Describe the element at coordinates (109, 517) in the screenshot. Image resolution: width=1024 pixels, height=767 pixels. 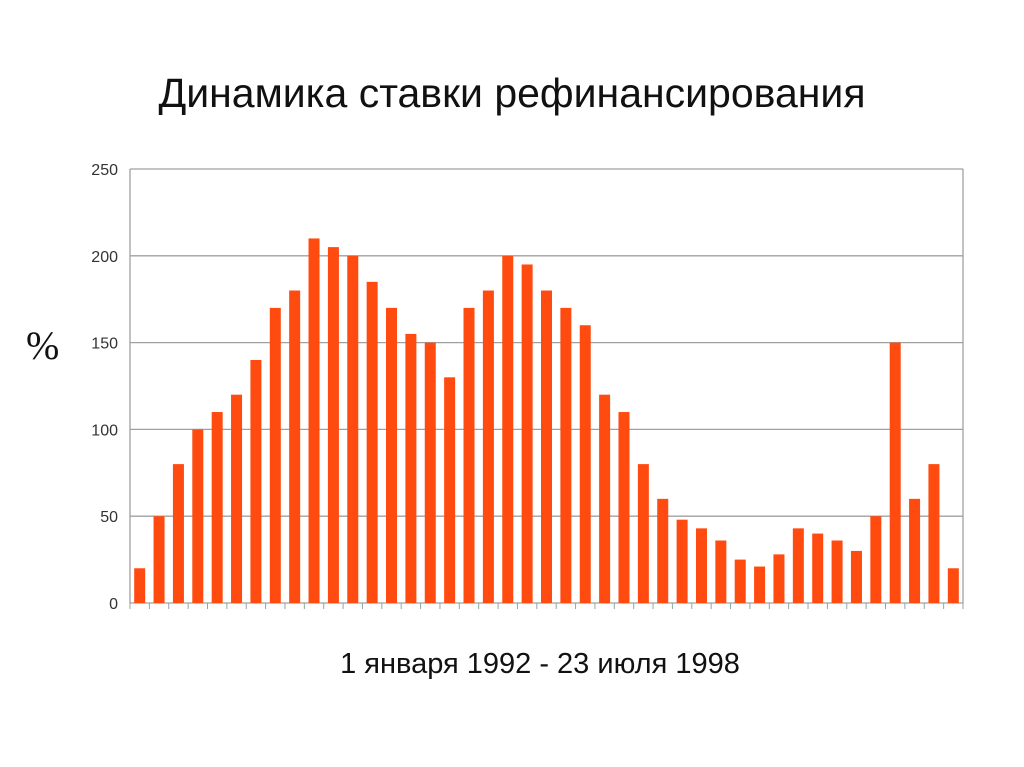
I see `y-tick-label: 50` at that location.